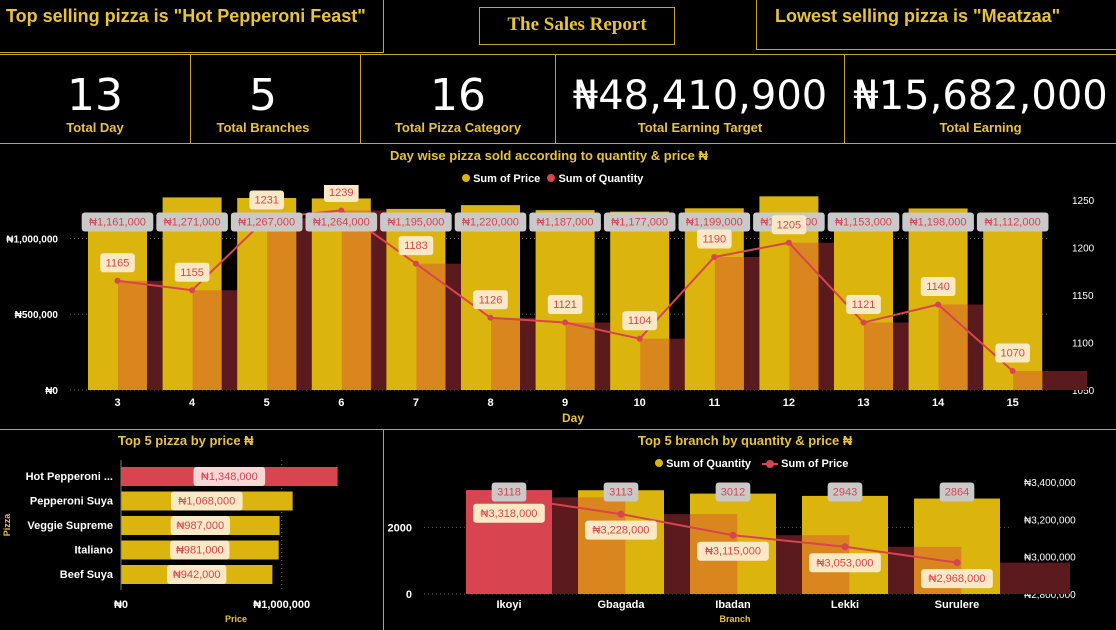  What do you see at coordinates (640, 321) in the screenshot?
I see `quantity-data-label: 1104` at bounding box center [640, 321].